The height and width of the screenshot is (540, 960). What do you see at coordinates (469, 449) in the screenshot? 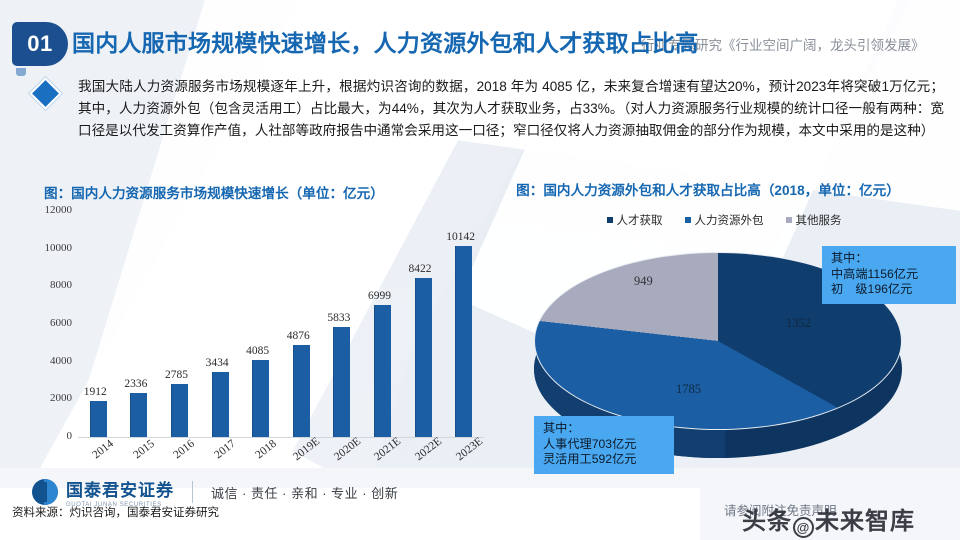
I see `x-axis-tick: 2023E` at bounding box center [469, 449].